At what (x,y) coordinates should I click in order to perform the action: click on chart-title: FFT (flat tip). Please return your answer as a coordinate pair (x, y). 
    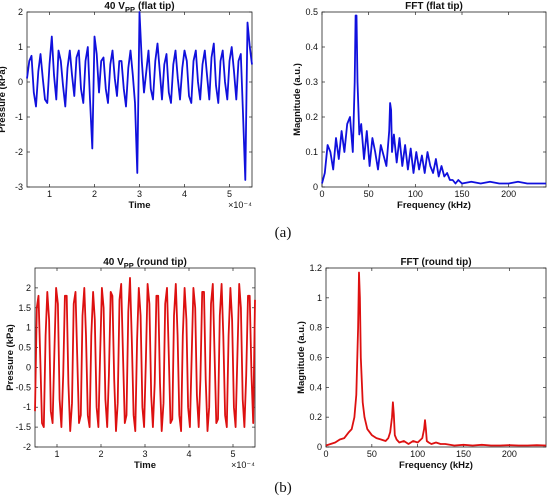
    Looking at the image, I should click on (434, 6).